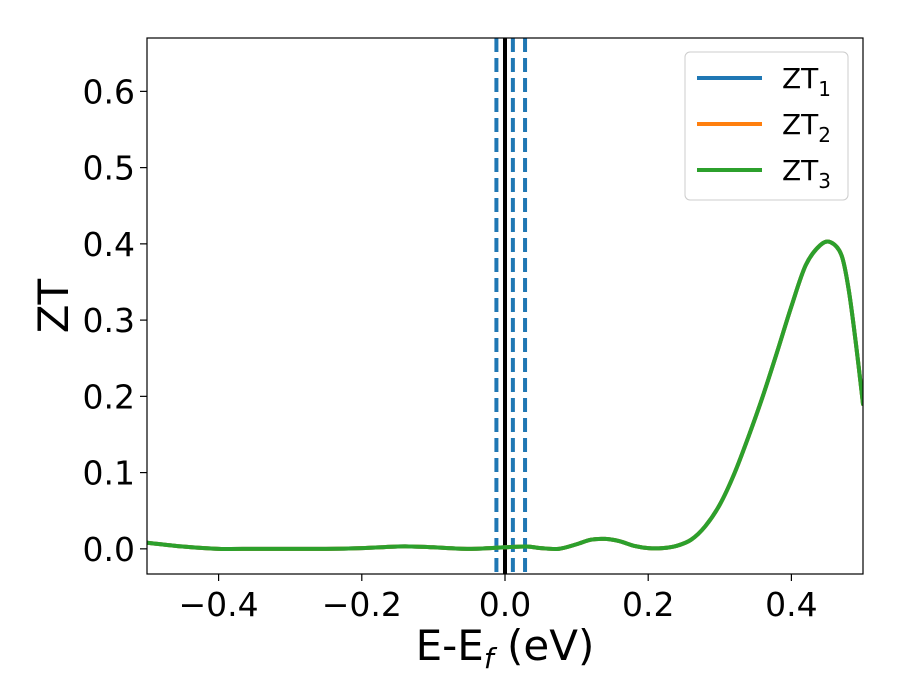 The image size is (900, 700). I want to click on legend-label-zt2: ZT2, so click(806, 127).